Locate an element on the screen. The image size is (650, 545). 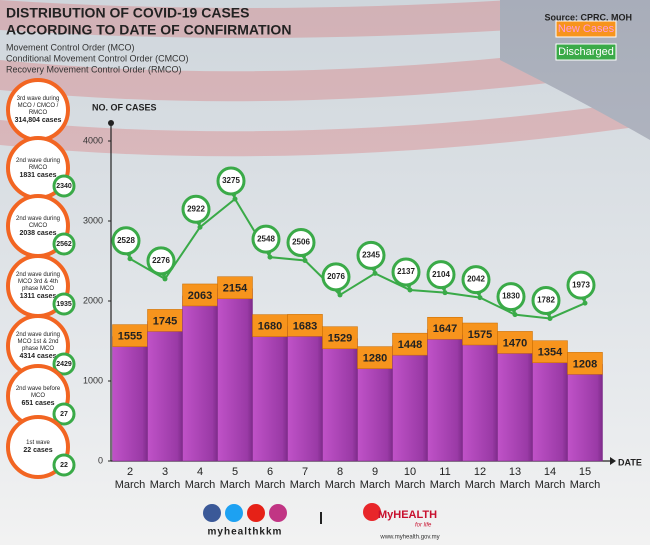
wave-cases: 2038 cases is located at coordinates (38, 233).